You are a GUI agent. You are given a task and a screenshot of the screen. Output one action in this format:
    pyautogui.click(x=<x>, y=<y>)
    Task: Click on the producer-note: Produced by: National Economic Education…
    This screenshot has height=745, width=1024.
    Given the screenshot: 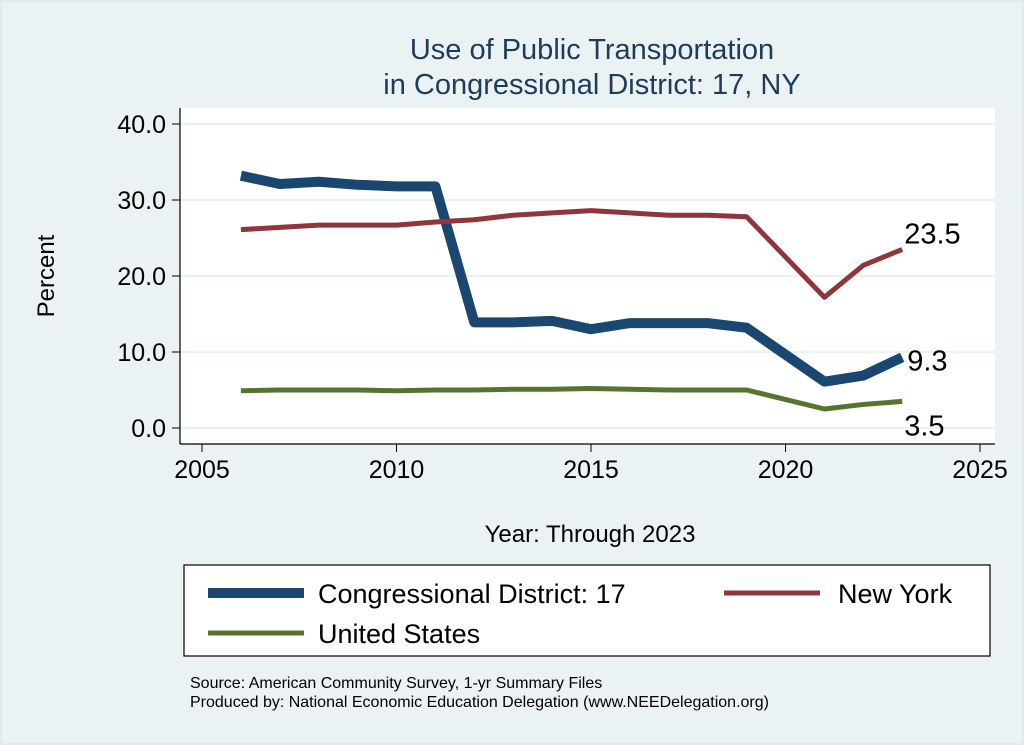 What is the action you would take?
    pyautogui.click(x=479, y=702)
    